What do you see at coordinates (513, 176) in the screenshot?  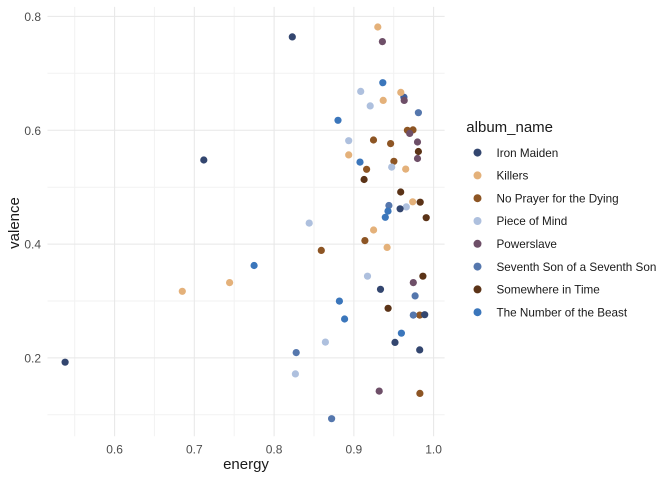 I see `svg-text: Killers` at bounding box center [513, 176].